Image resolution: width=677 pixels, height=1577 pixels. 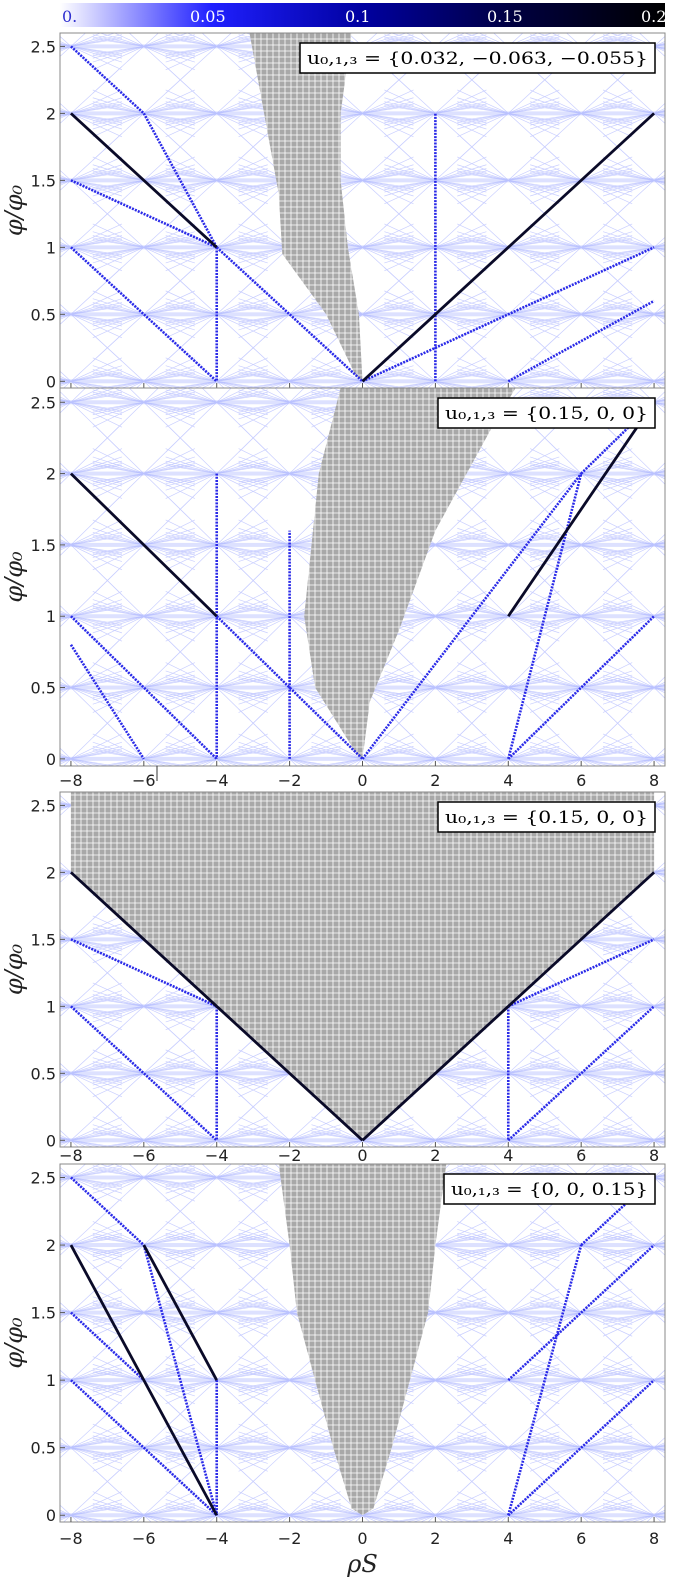 I want to click on gap-region, so click(x=410, y=573).